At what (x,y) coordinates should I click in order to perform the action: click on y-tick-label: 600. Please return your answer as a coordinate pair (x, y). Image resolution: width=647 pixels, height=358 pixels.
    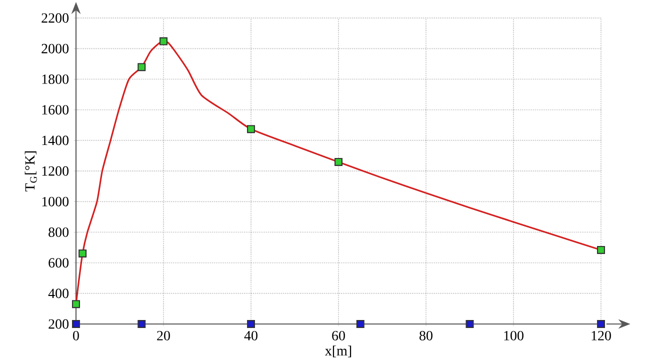
    Looking at the image, I should click on (58, 263).